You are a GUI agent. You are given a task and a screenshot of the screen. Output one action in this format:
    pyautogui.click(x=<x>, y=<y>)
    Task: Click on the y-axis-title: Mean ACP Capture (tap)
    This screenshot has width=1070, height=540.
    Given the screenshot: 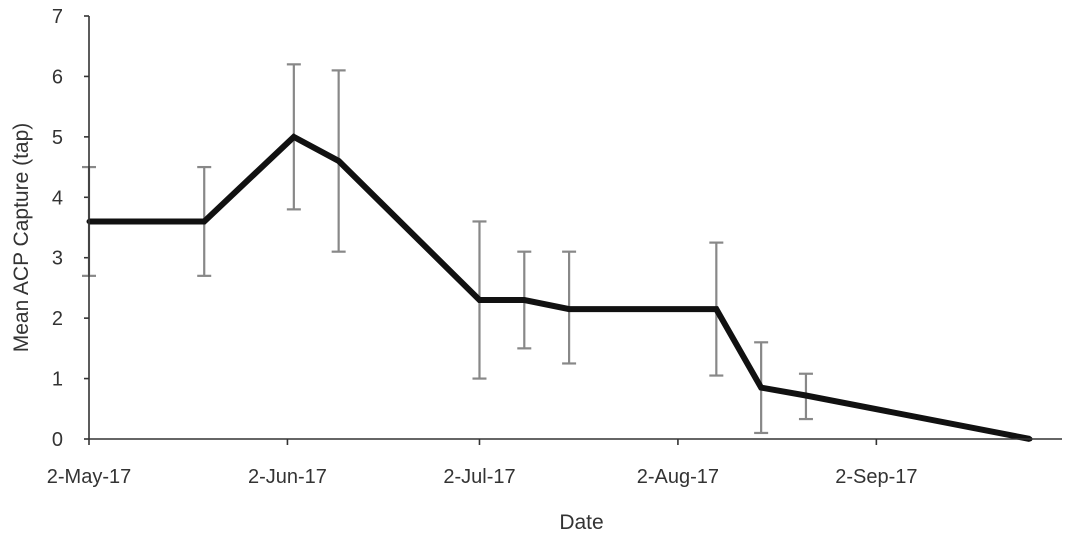 What is the action you would take?
    pyautogui.click(x=21, y=238)
    